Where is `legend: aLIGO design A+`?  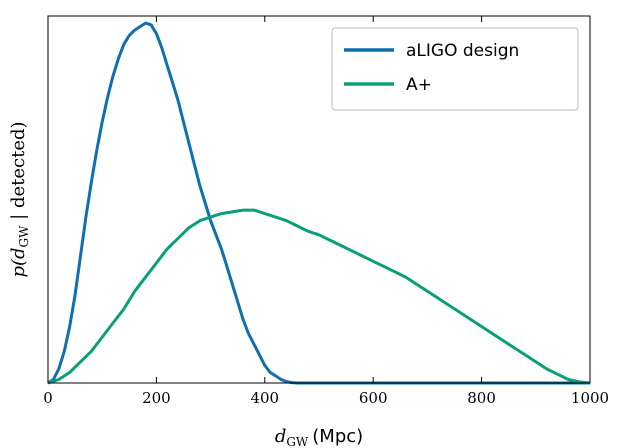
legend: aLIGO design A+ is located at coordinates (455, 69).